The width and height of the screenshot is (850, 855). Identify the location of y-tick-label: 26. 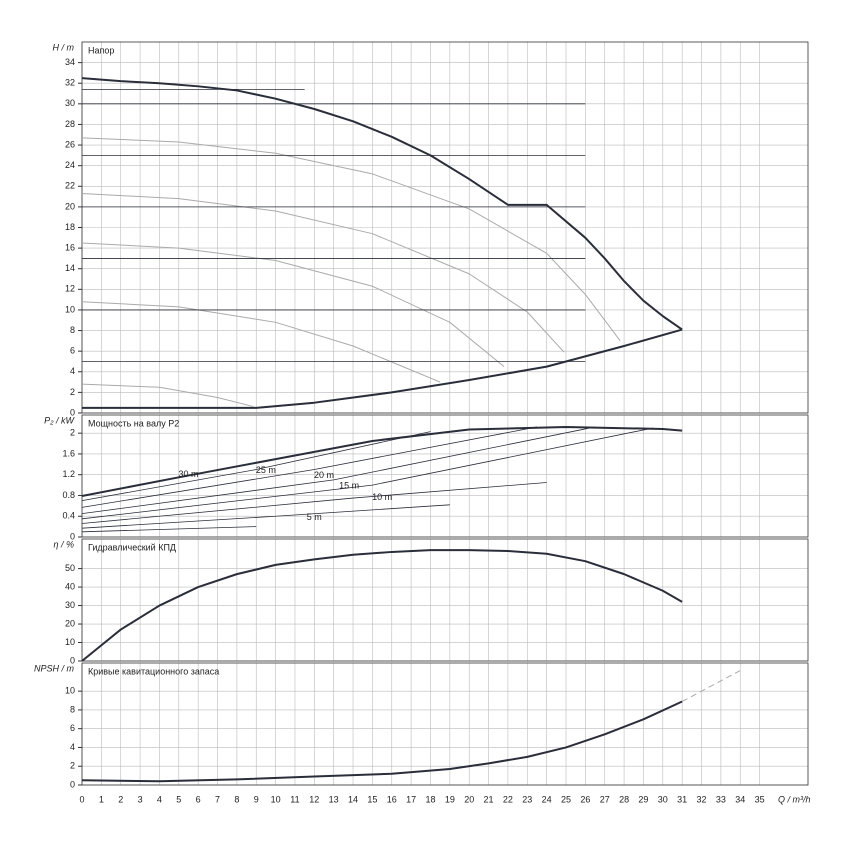
(70, 144).